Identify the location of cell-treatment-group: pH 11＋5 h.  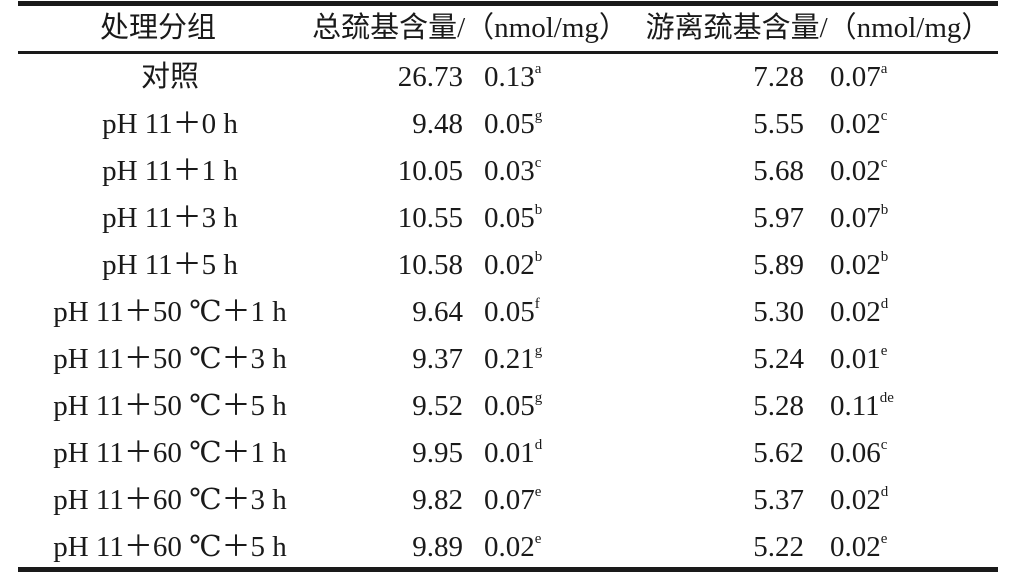
(170, 265).